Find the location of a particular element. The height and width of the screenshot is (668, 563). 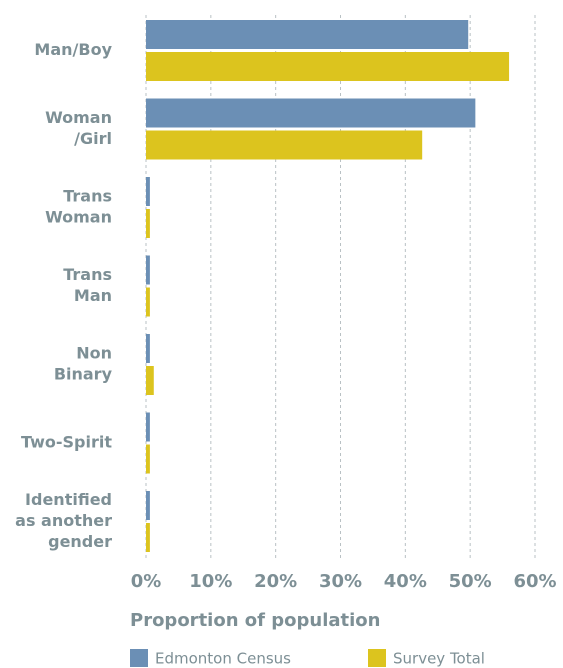

x-tick-label: 10% is located at coordinates (210, 581).